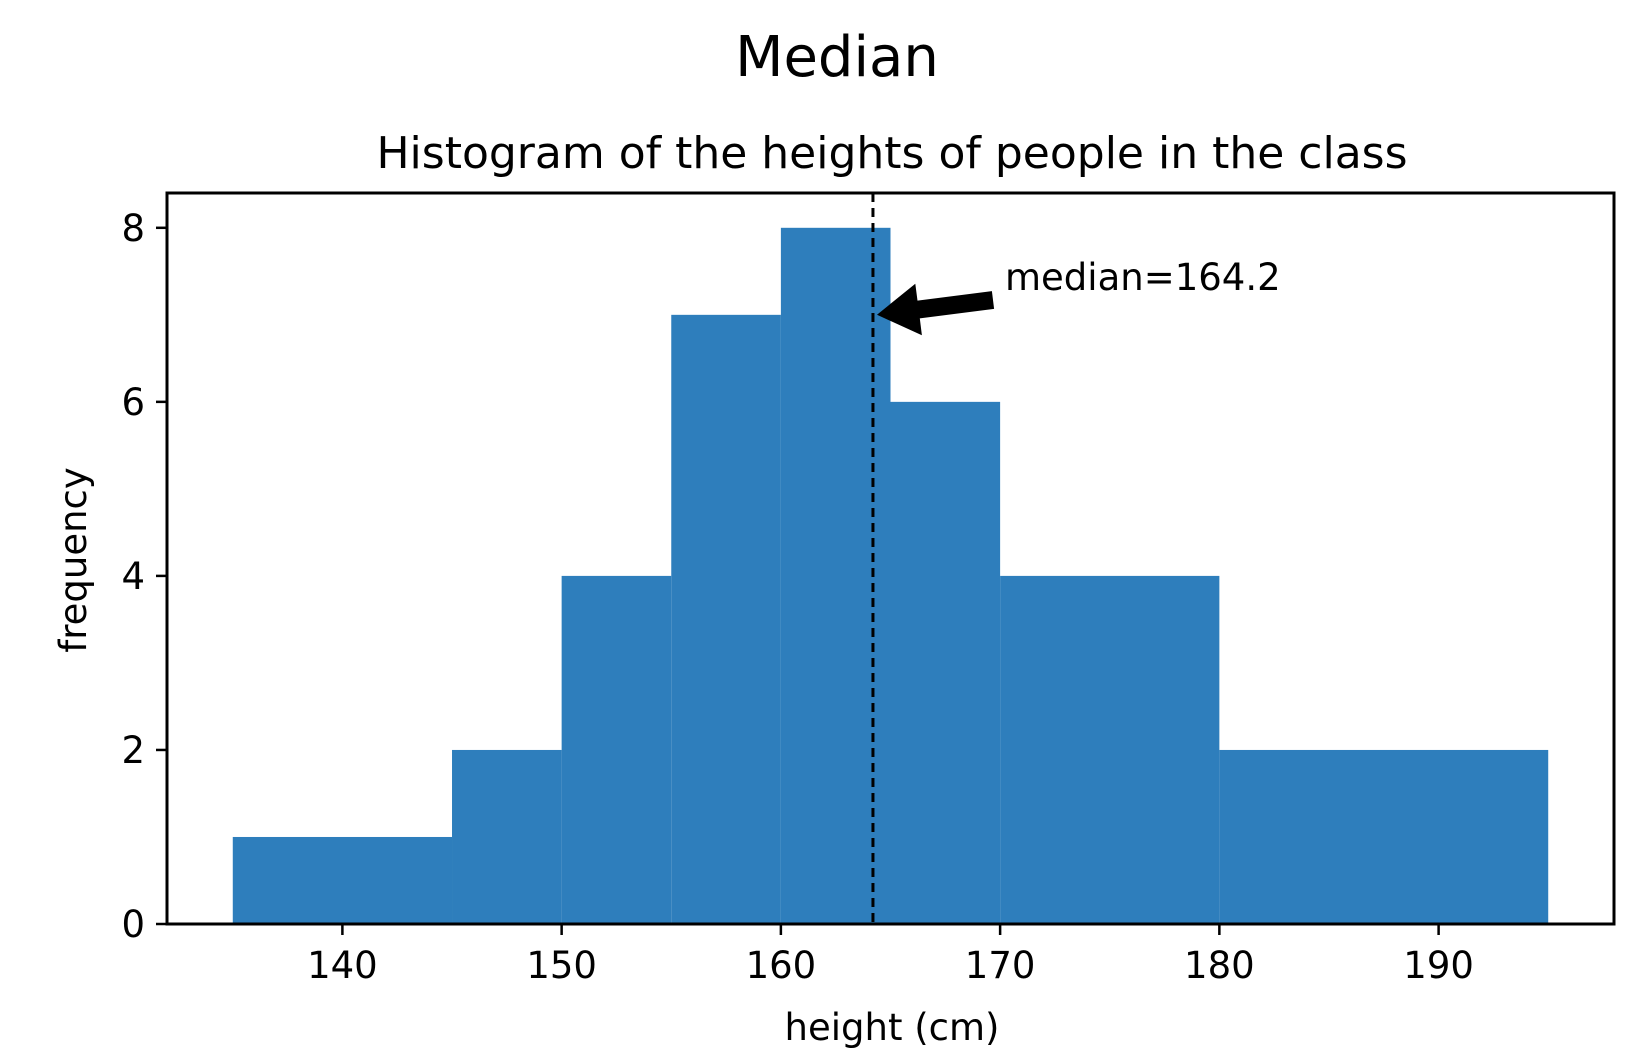 This screenshot has width=1634, height=1053. What do you see at coordinates (342, 965) in the screenshot?
I see `x-tick-label: 140` at bounding box center [342, 965].